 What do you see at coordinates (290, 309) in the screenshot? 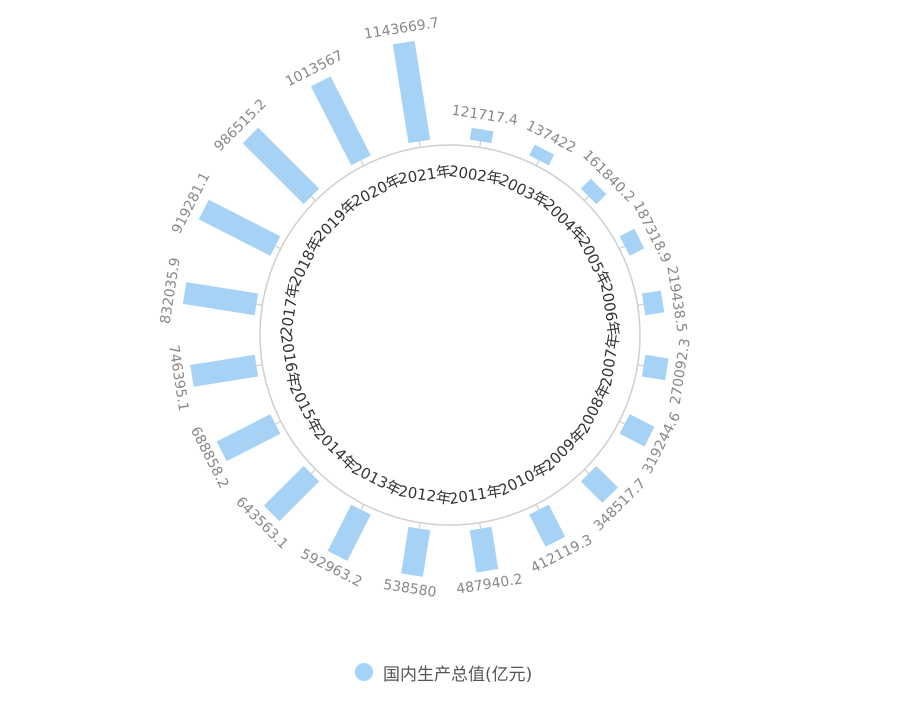
I see `category-label: 2017年` at bounding box center [290, 309].